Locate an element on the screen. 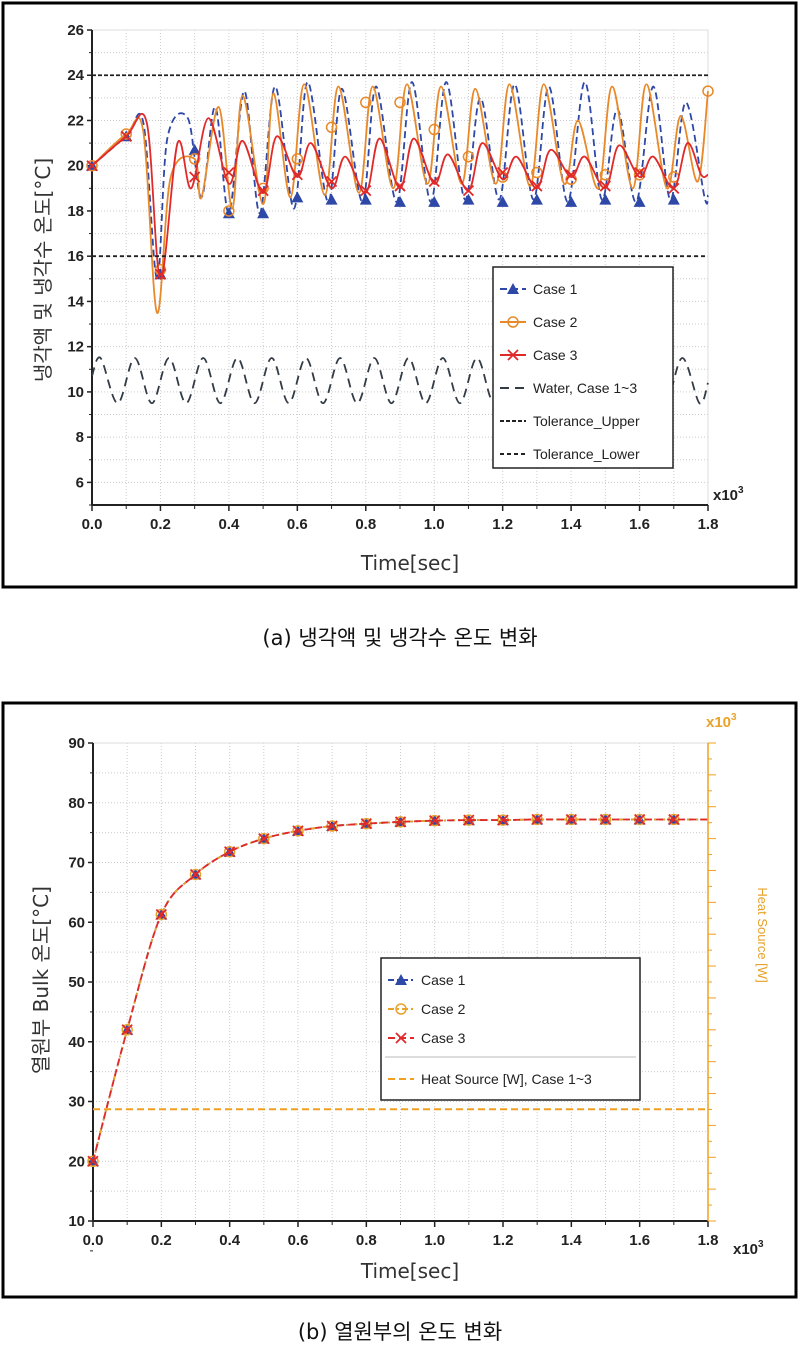 This screenshot has height=1361, width=800. chart-a-x-tick-label: 1.6 is located at coordinates (639, 524).